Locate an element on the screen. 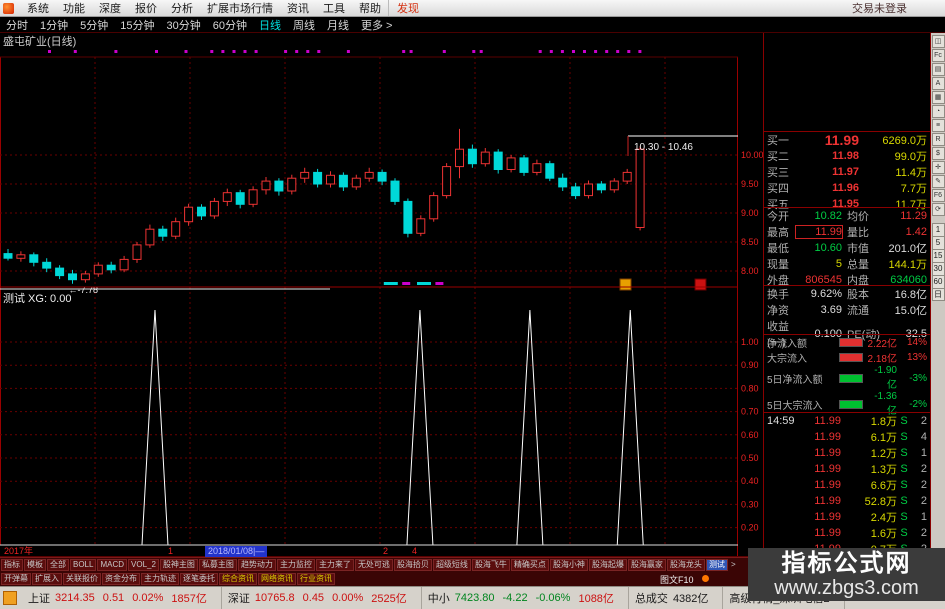 The image size is (945, 609). indicator-tab: VOL_2 is located at coordinates (143, 565).